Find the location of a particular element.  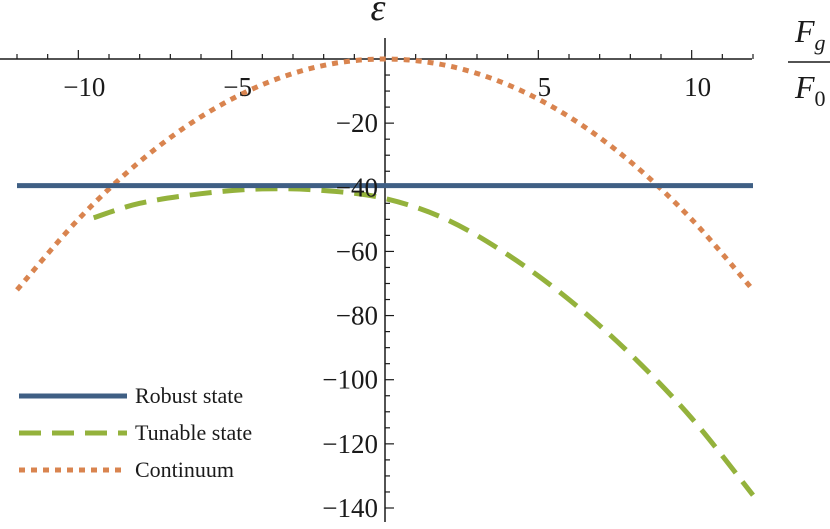

x-tick-label: 5 is located at coordinates (545, 87).